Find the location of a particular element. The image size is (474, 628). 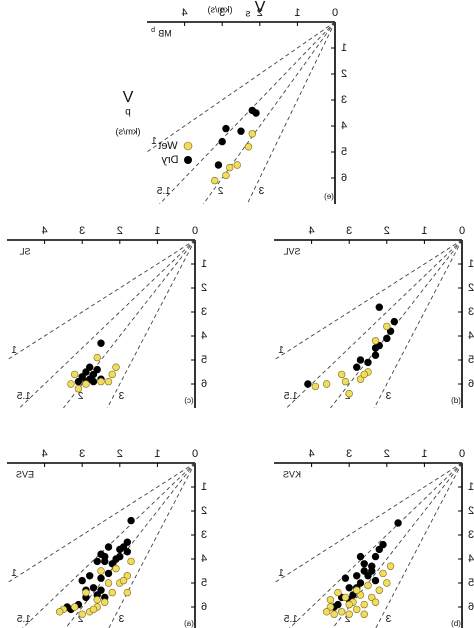

panel-letter: (b) is located at coordinates (456, 623).